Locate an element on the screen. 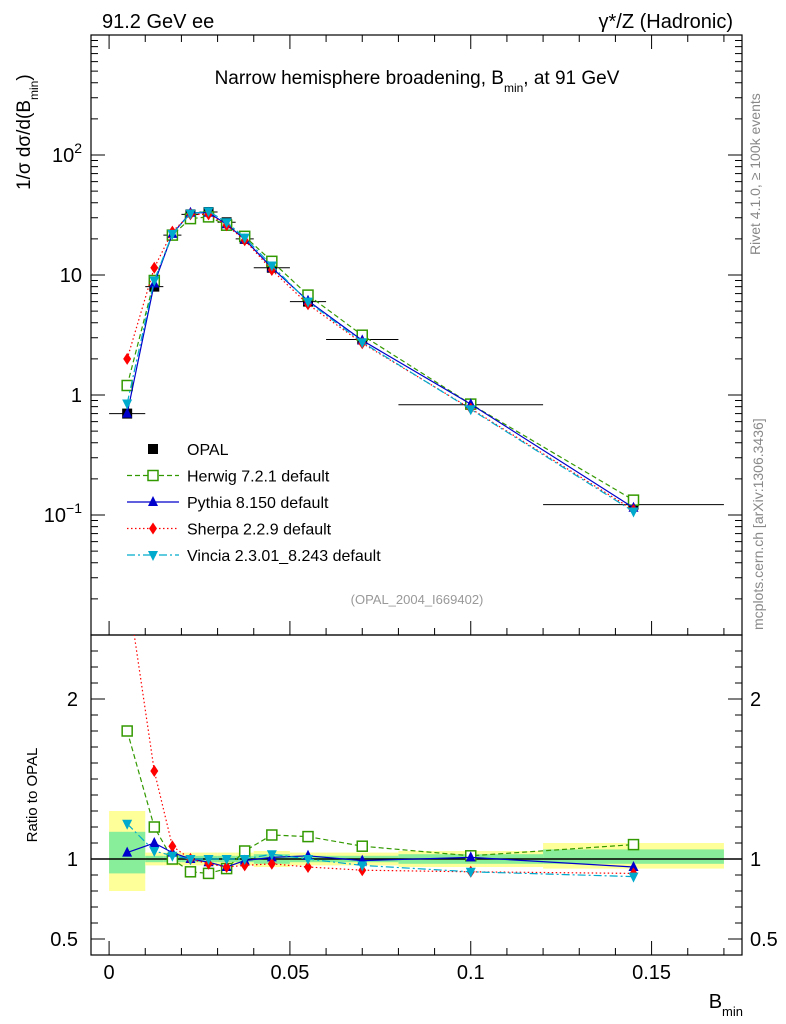 Image resolution: width=786 pixels, height=1024 pixels. ratio-band-green is located at coordinates (633, 856).